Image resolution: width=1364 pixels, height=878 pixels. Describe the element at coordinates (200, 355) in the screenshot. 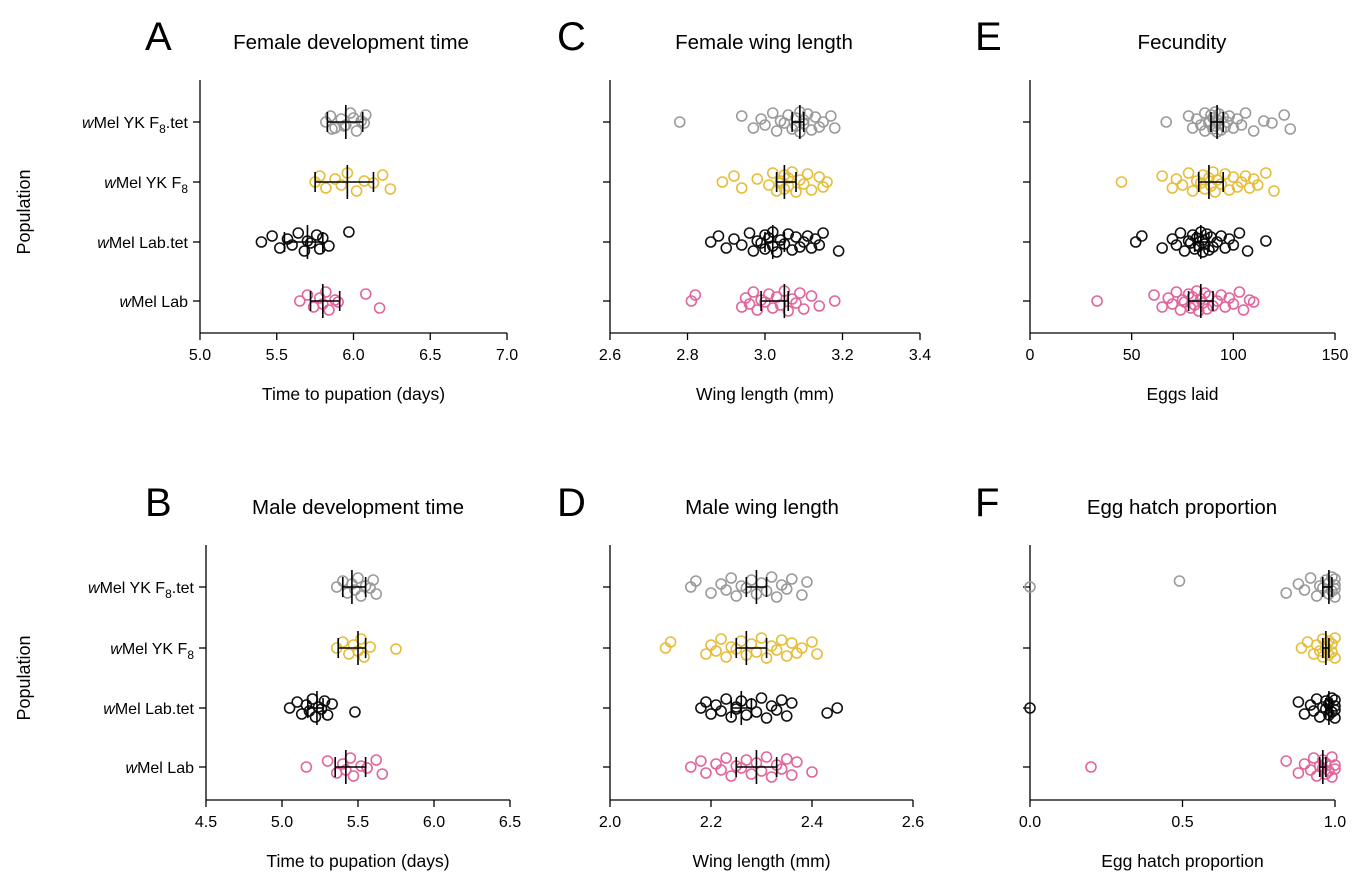

I see `x-tick-label: 5.0` at that location.